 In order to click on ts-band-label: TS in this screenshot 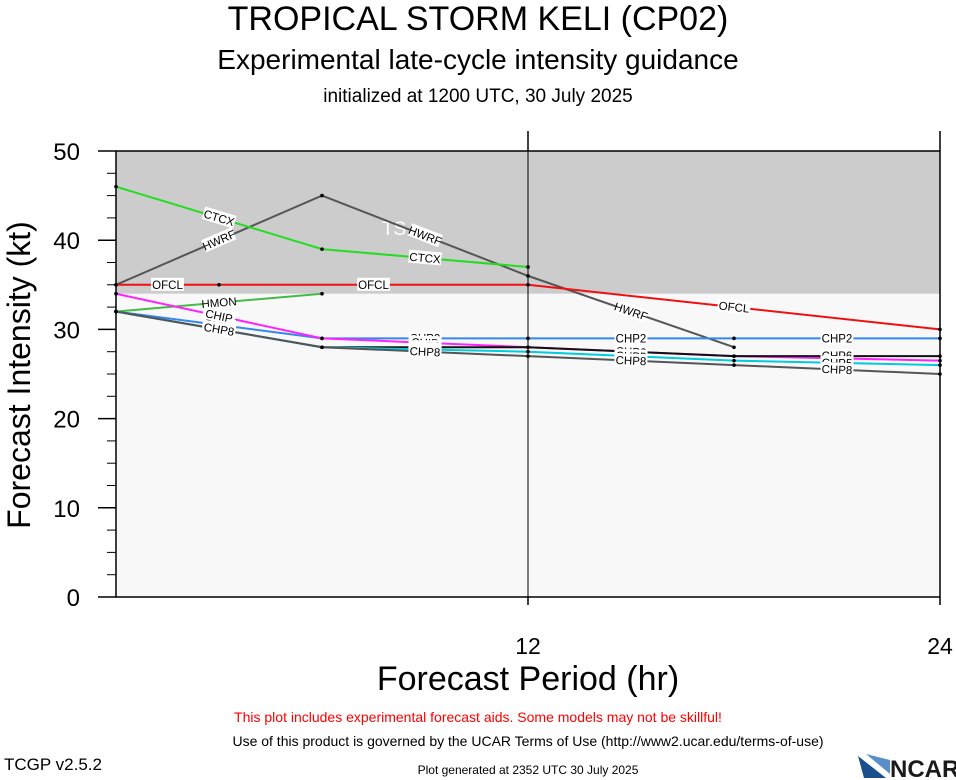, I will do `click(394, 229)`.